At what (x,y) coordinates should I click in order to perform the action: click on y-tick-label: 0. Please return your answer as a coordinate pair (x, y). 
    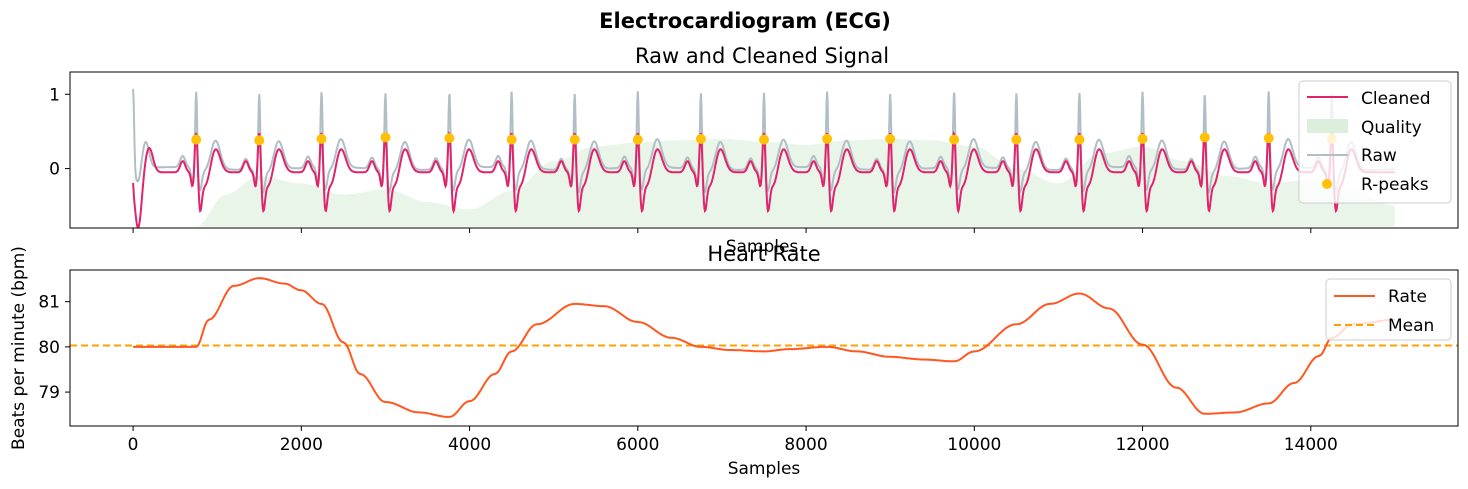
    Looking at the image, I should click on (54, 170).